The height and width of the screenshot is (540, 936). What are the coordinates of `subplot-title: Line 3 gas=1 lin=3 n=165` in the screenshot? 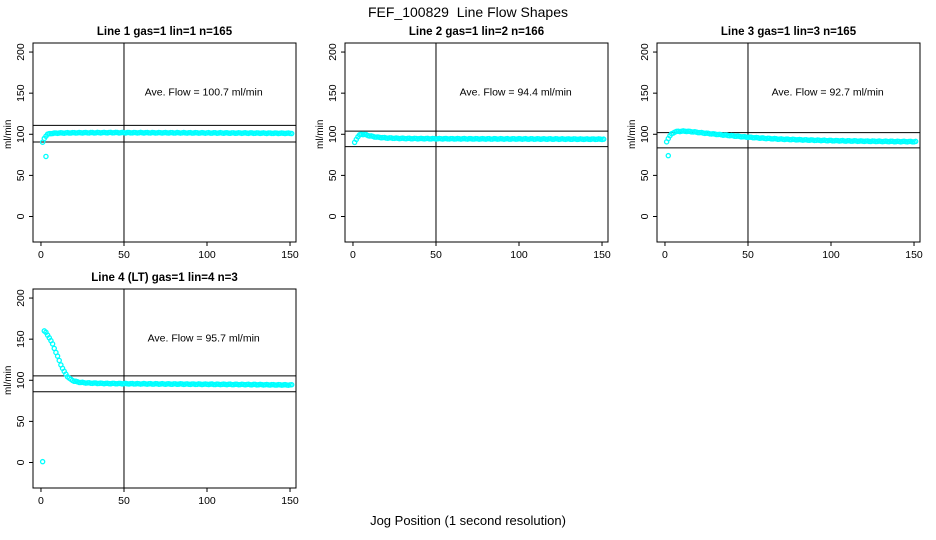 It's located at (789, 32).